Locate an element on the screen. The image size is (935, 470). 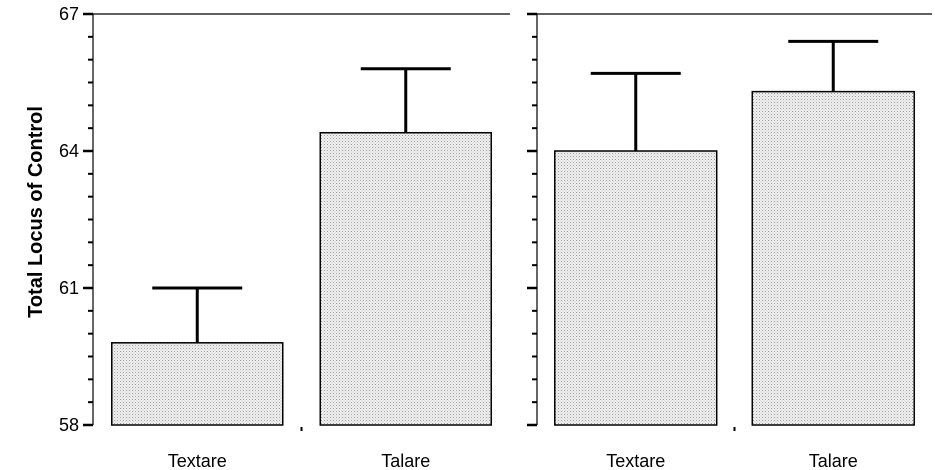
y-tick-label: 64 is located at coordinates (69, 151).